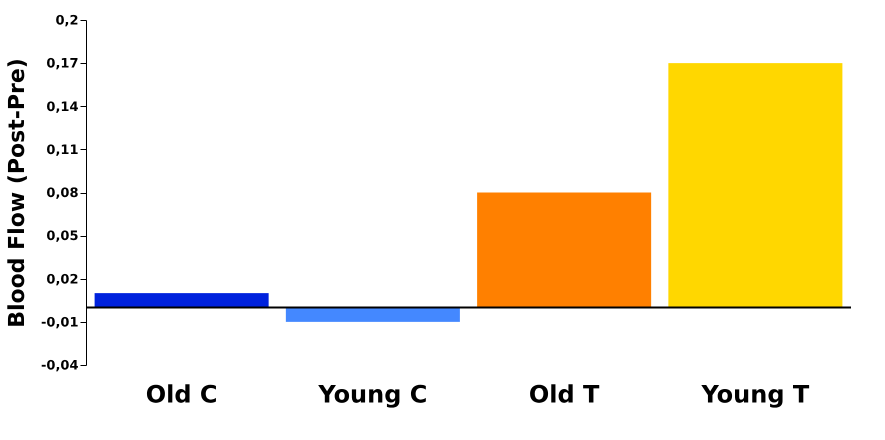 This screenshot has width=885, height=440. I want to click on y-tick-label: 0,02, so click(62, 280).